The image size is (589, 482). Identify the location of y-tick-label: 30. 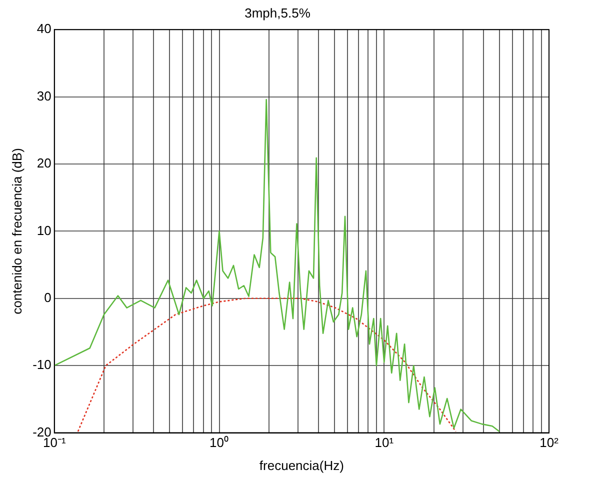
(44, 96).